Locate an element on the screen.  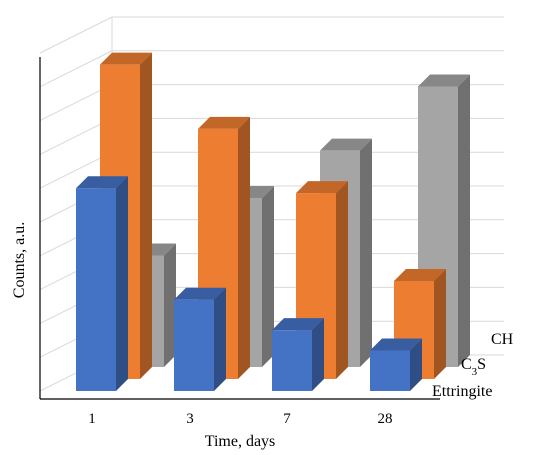
x-tick-label: 3 is located at coordinates (190, 419).